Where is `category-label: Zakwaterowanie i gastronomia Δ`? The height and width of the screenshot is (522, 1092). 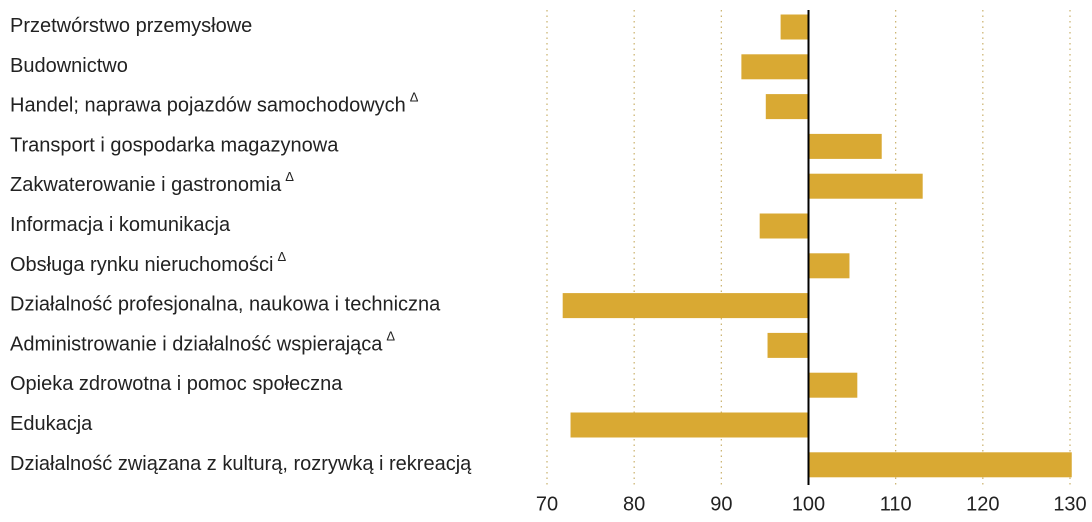 category-label: Zakwaterowanie i gastronomia Δ is located at coordinates (152, 183).